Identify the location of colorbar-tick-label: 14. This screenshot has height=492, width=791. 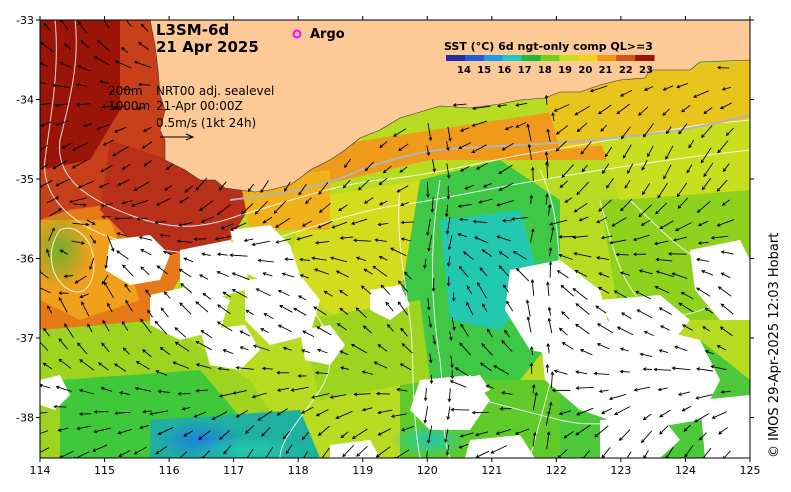
(464, 70).